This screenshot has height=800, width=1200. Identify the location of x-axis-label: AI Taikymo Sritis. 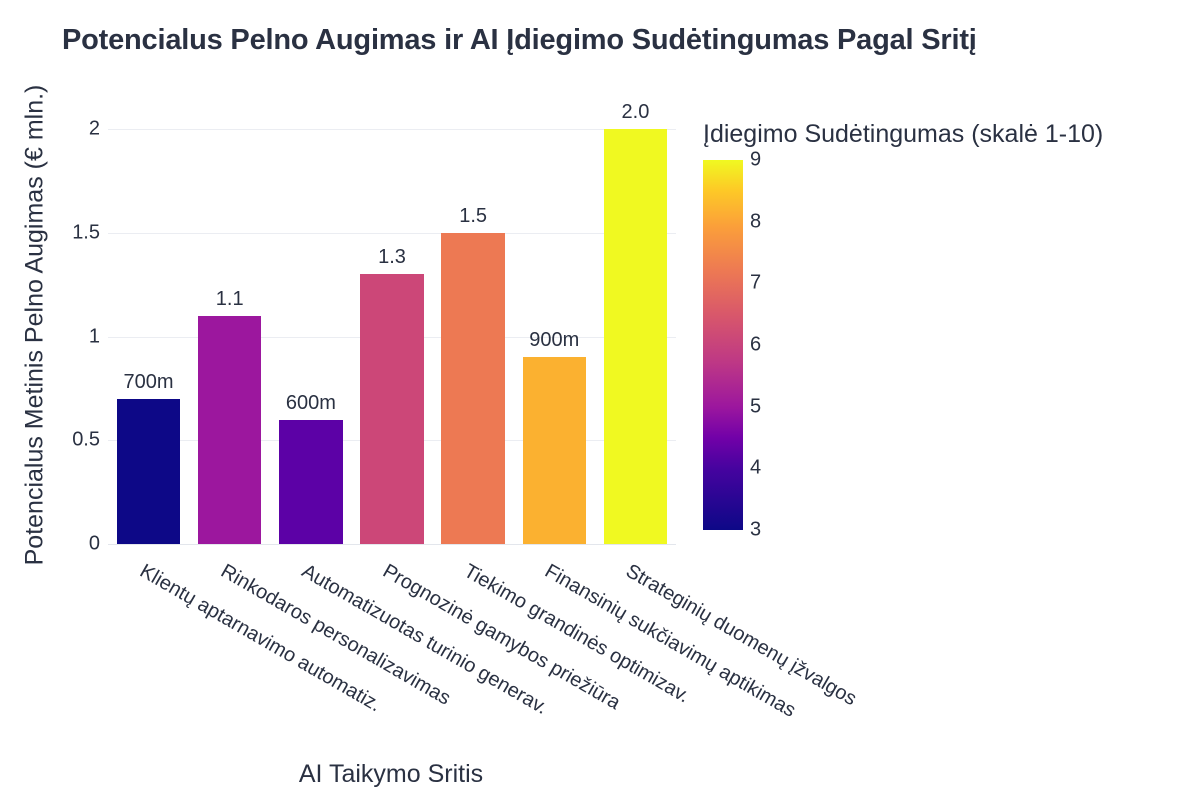
(391, 774).